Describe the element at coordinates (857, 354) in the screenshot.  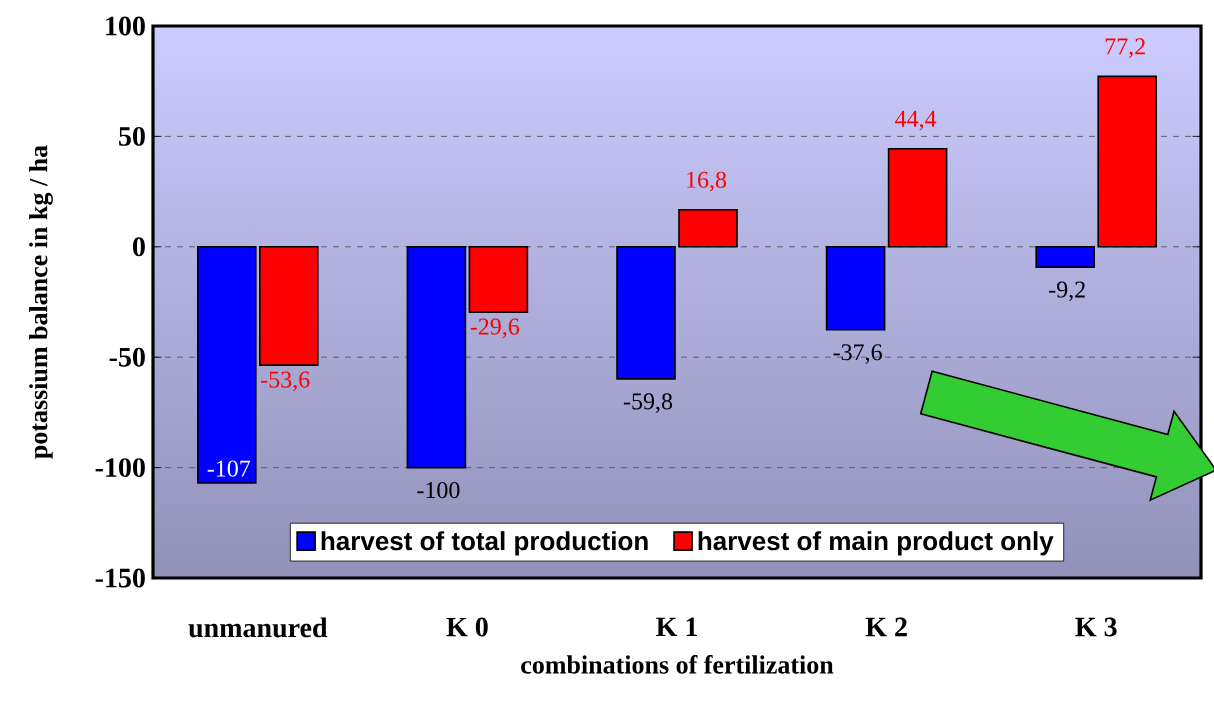
I see `data-label: -37,6` at that location.